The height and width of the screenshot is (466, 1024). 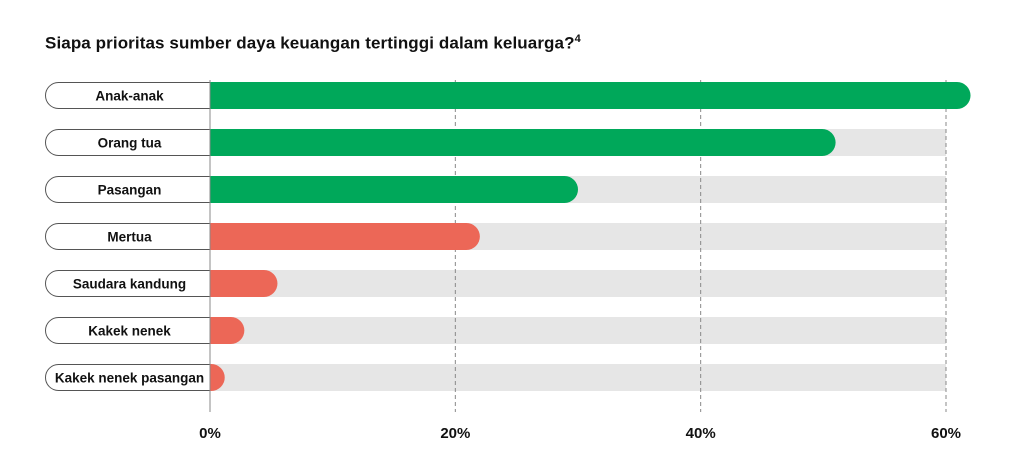 I want to click on category-label: Saudara kandung, so click(x=129, y=284).